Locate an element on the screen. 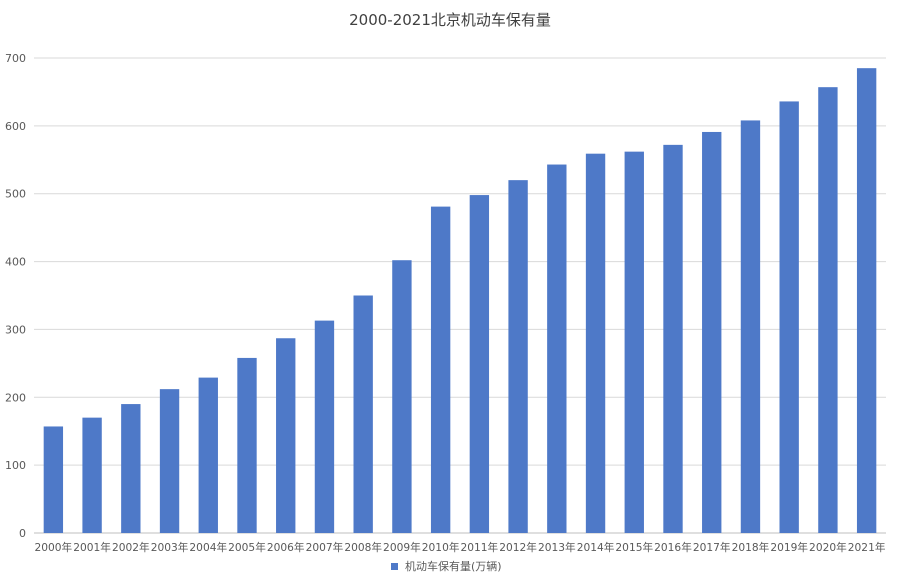 The height and width of the screenshot is (580, 900). y-tick-label: 300 is located at coordinates (15, 329).